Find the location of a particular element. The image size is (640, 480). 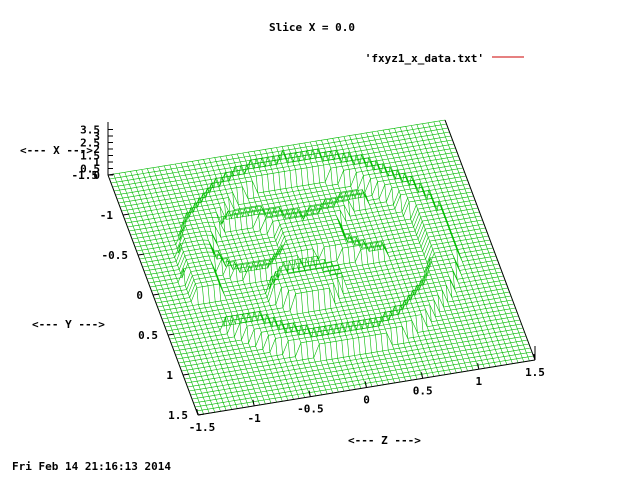

z-tick-label: 0 is located at coordinates (96, 175).